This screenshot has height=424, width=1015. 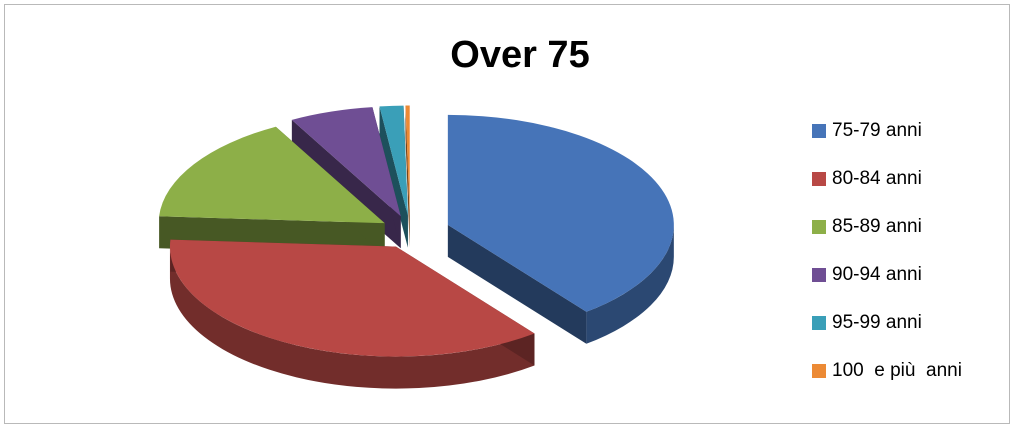 I want to click on legend-label: 95-99 anni, so click(x=877, y=322).